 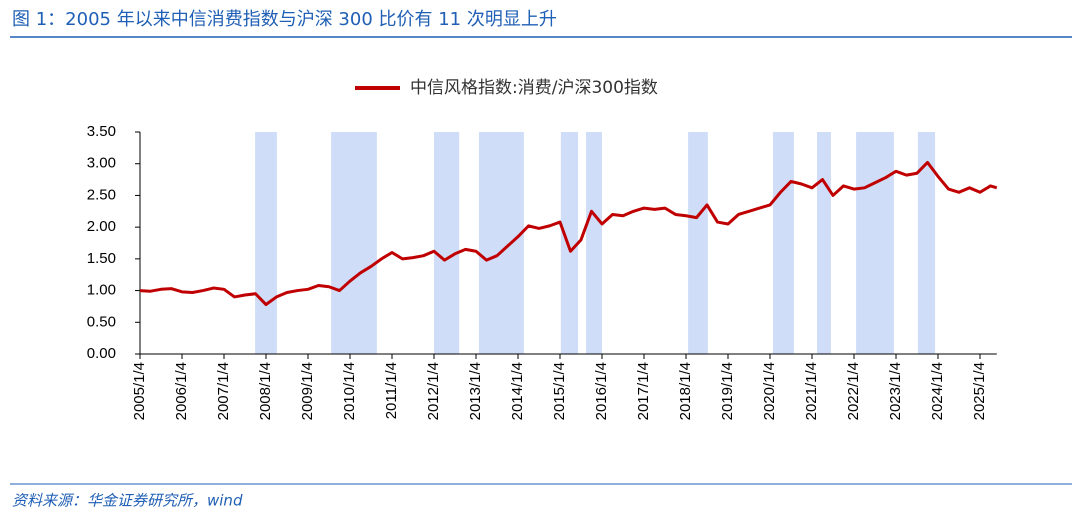 I want to click on x-tick-label: 2011/1/4, so click(x=391, y=390).